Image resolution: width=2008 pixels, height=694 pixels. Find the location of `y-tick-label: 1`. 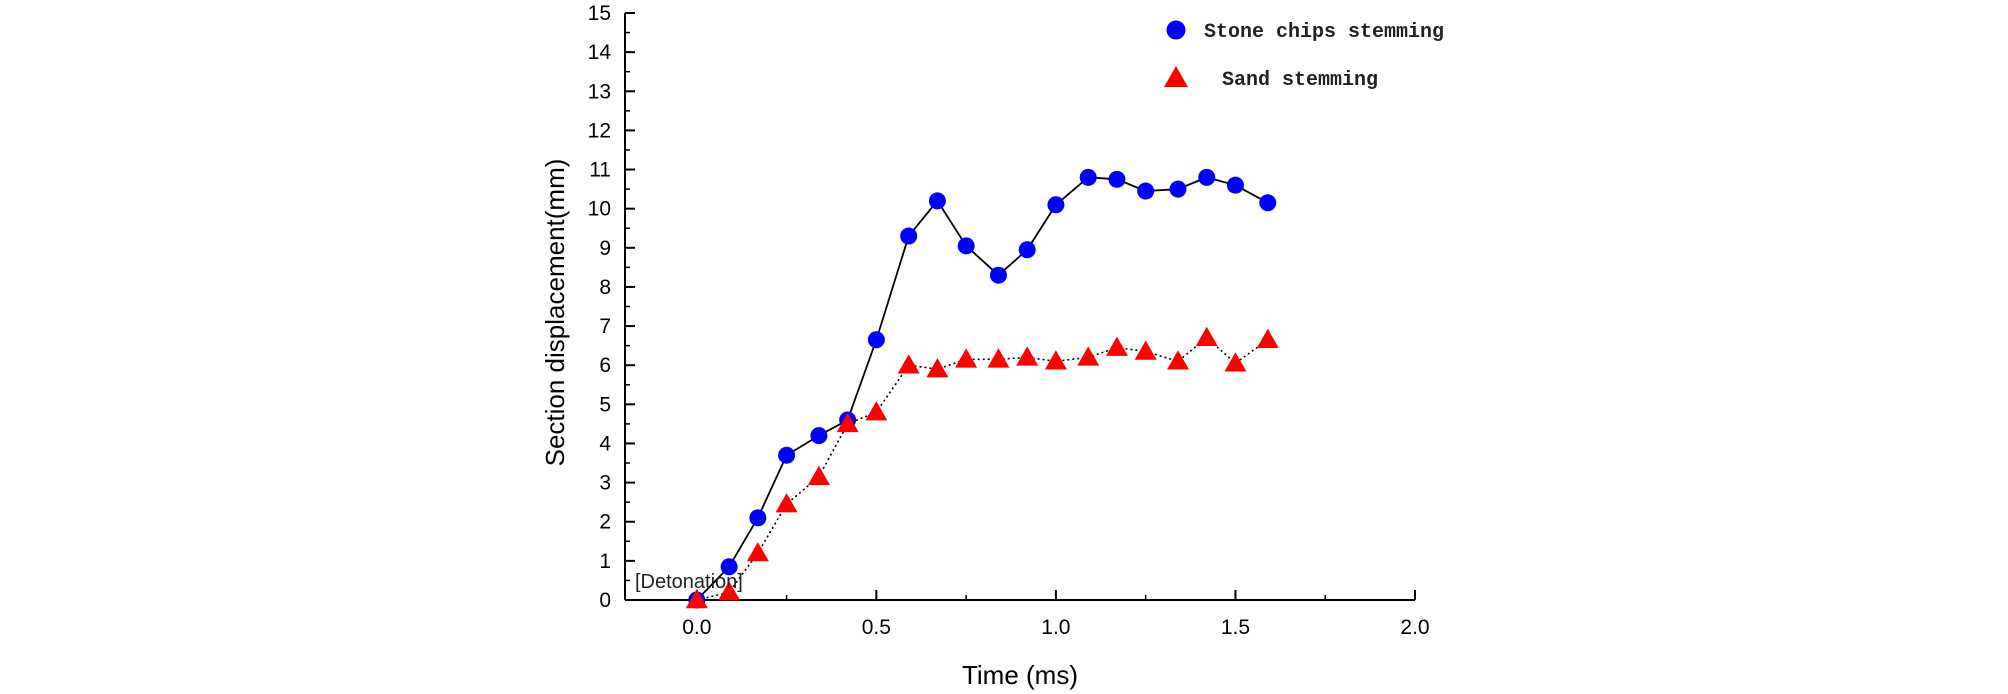

y-tick-label: 1 is located at coordinates (605, 561).